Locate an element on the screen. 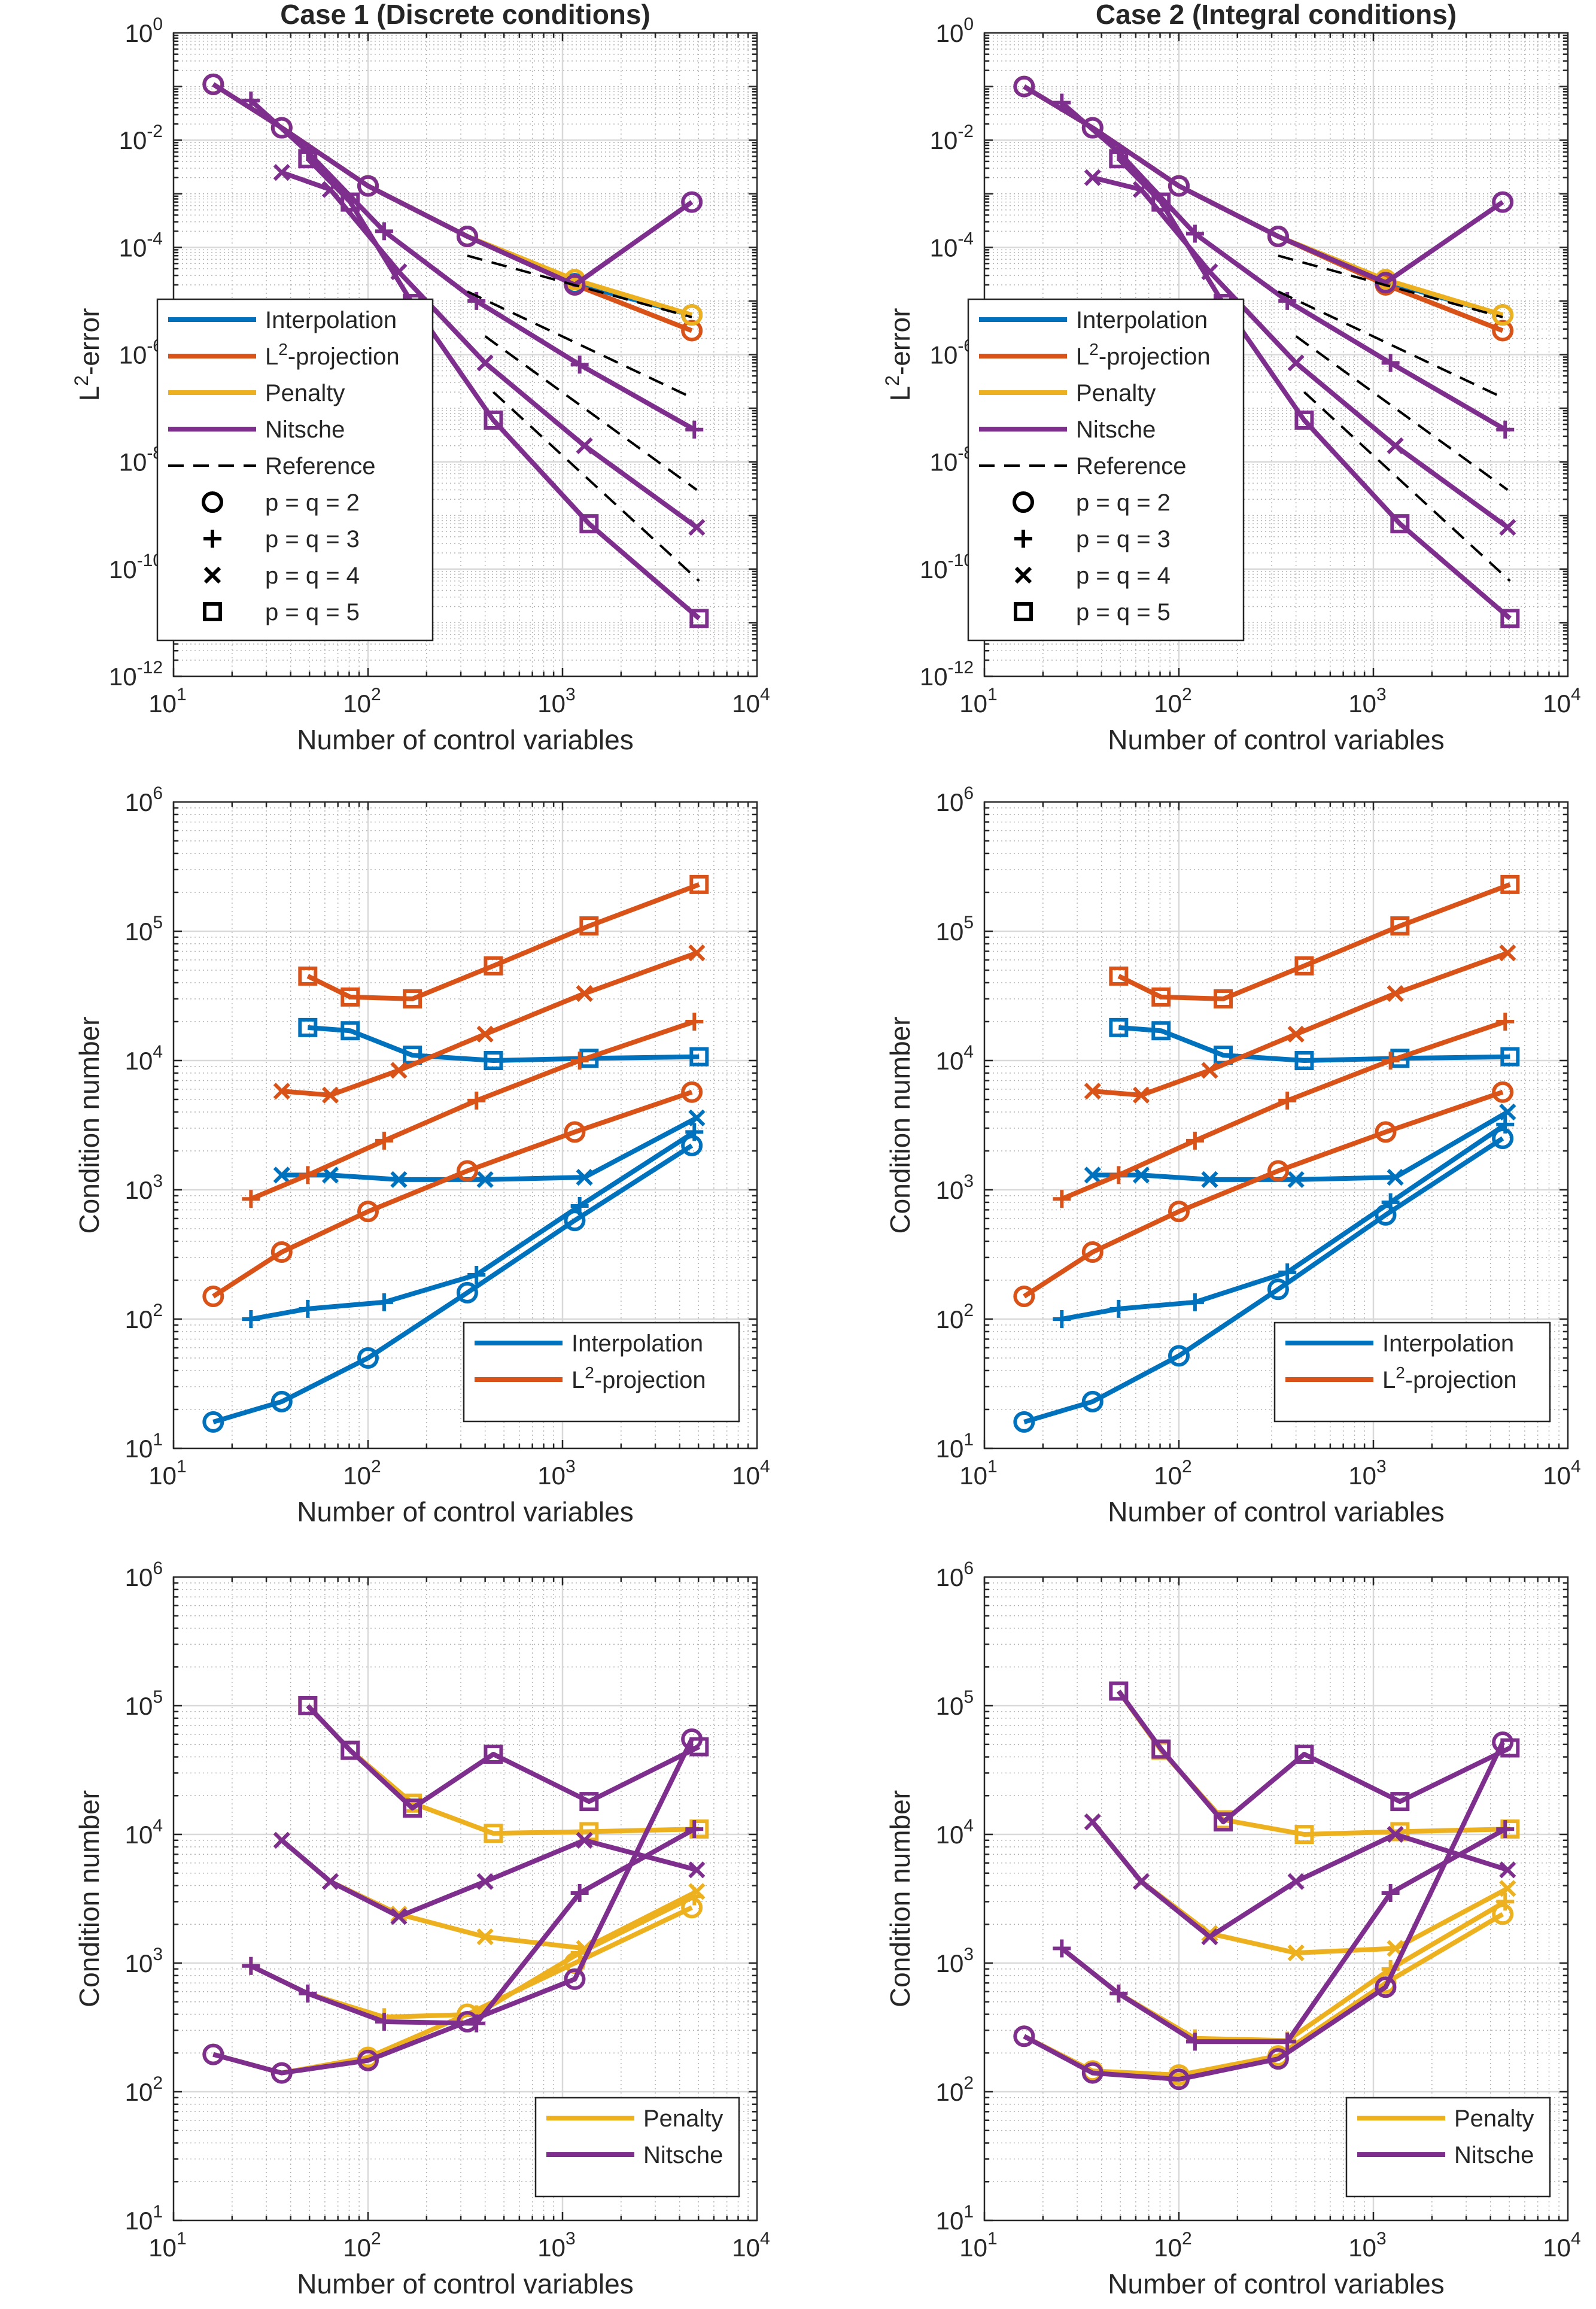 The image size is (1596, 2309). y-axis-label: Condition number is located at coordinates (89, 1898).